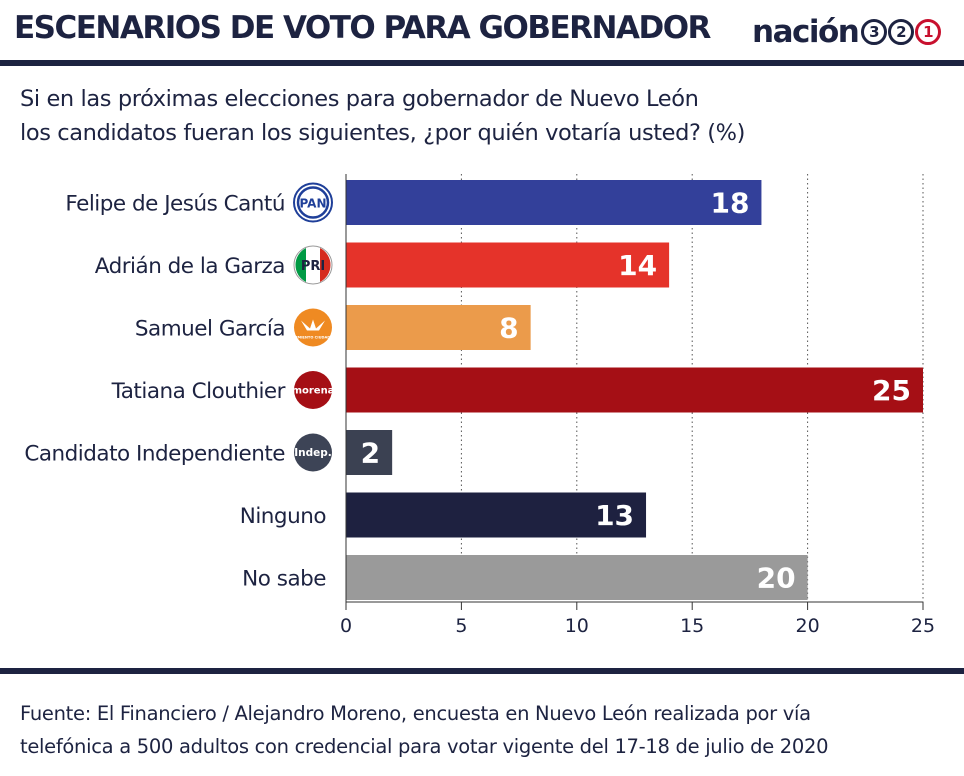 Image resolution: width=964 pixels, height=776 pixels. I want to click on brand-word: nación, so click(806, 32).